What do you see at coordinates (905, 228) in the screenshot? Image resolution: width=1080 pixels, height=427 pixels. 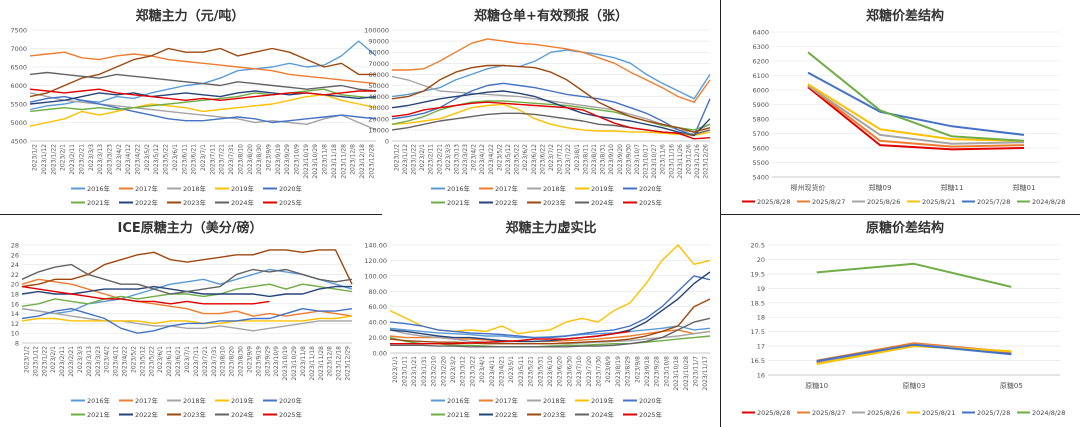 I see `raw-structure-title: 原糖价差结构` at bounding box center [905, 228].